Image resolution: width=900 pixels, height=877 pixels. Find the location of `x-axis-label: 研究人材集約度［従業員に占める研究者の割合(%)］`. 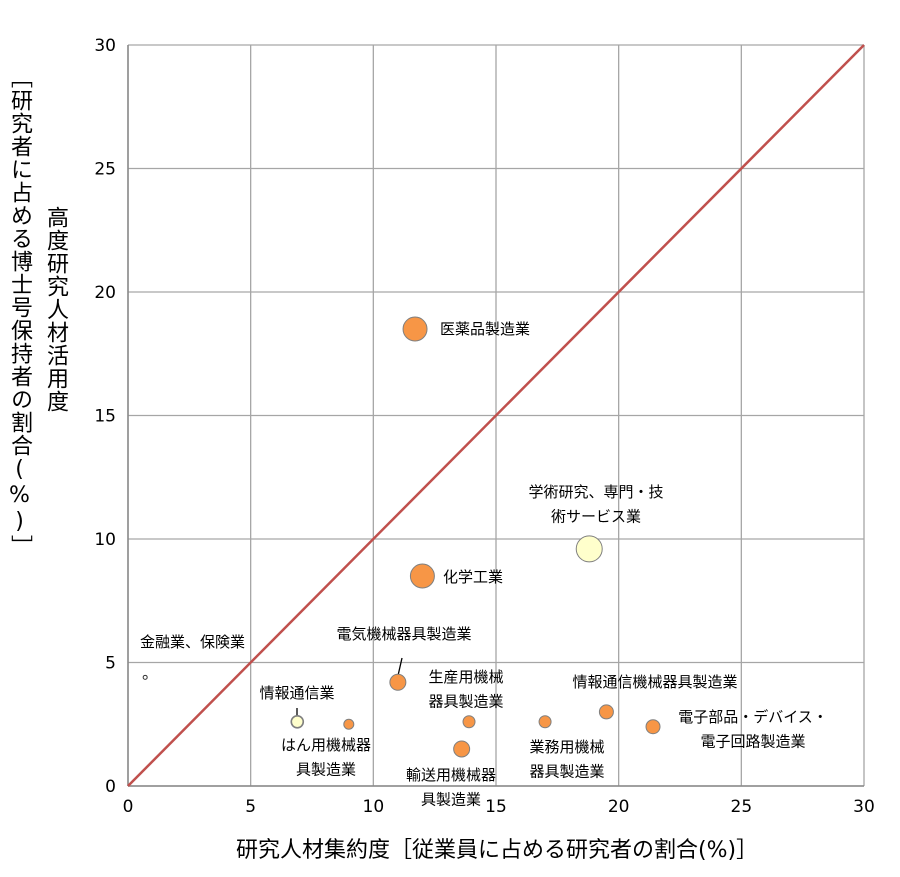

x-axis-label: 研究人材集約度［従業員に占める研究者の割合(%)］ is located at coordinates (497, 850).